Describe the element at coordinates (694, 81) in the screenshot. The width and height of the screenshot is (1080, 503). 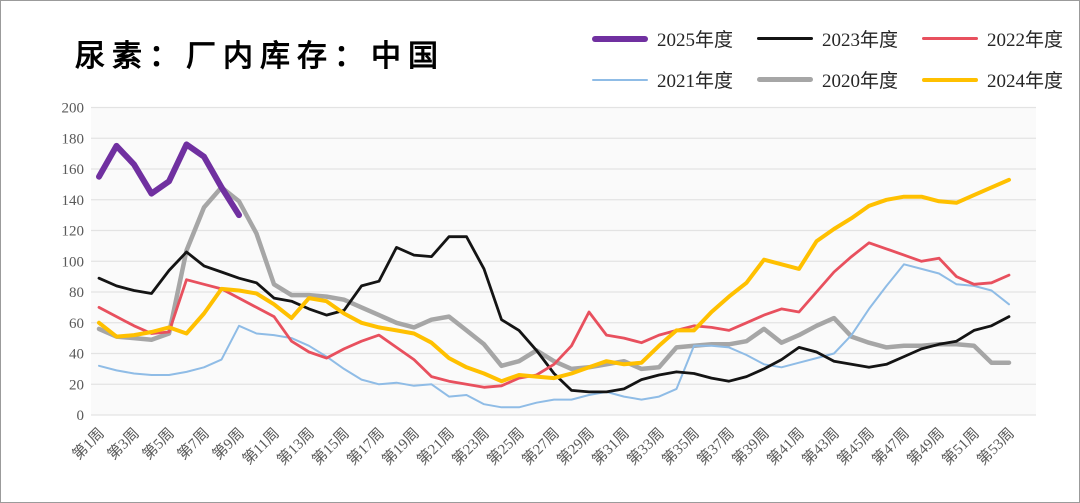
I see `legend-label: 2021年度` at that location.